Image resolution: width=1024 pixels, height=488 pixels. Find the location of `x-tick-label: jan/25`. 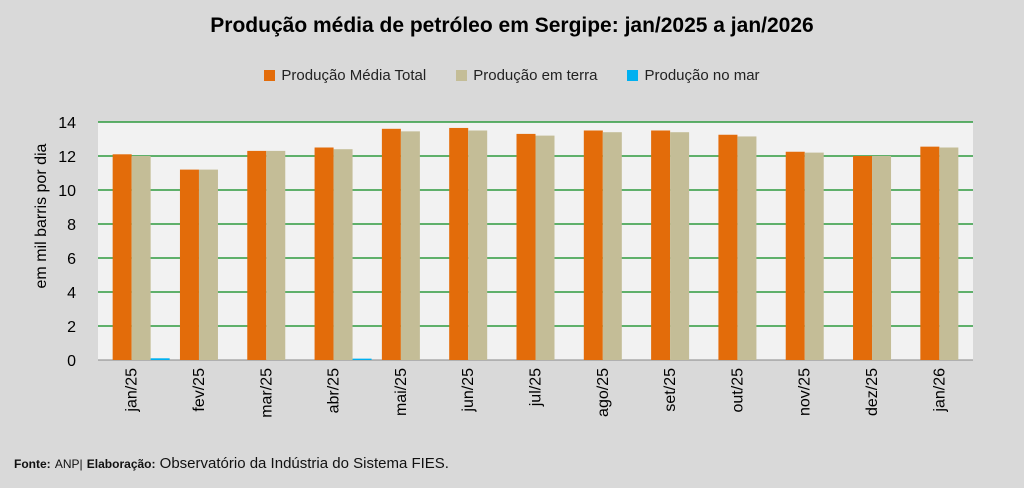

x-tick-label: jan/25 is located at coordinates (132, 390).